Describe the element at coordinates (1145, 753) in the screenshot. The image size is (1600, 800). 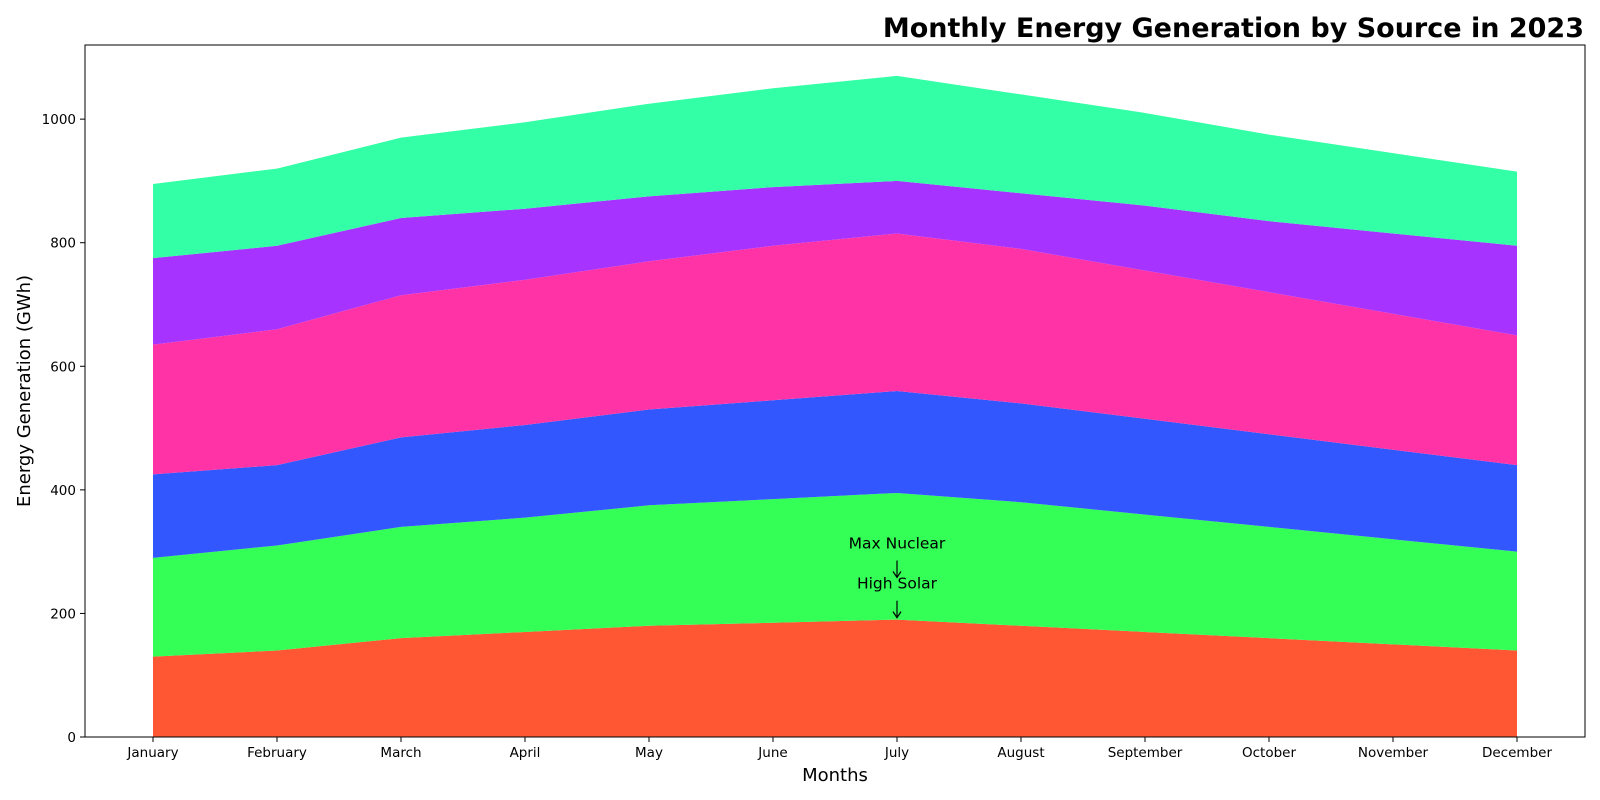
I see `x-tick-label: September` at that location.